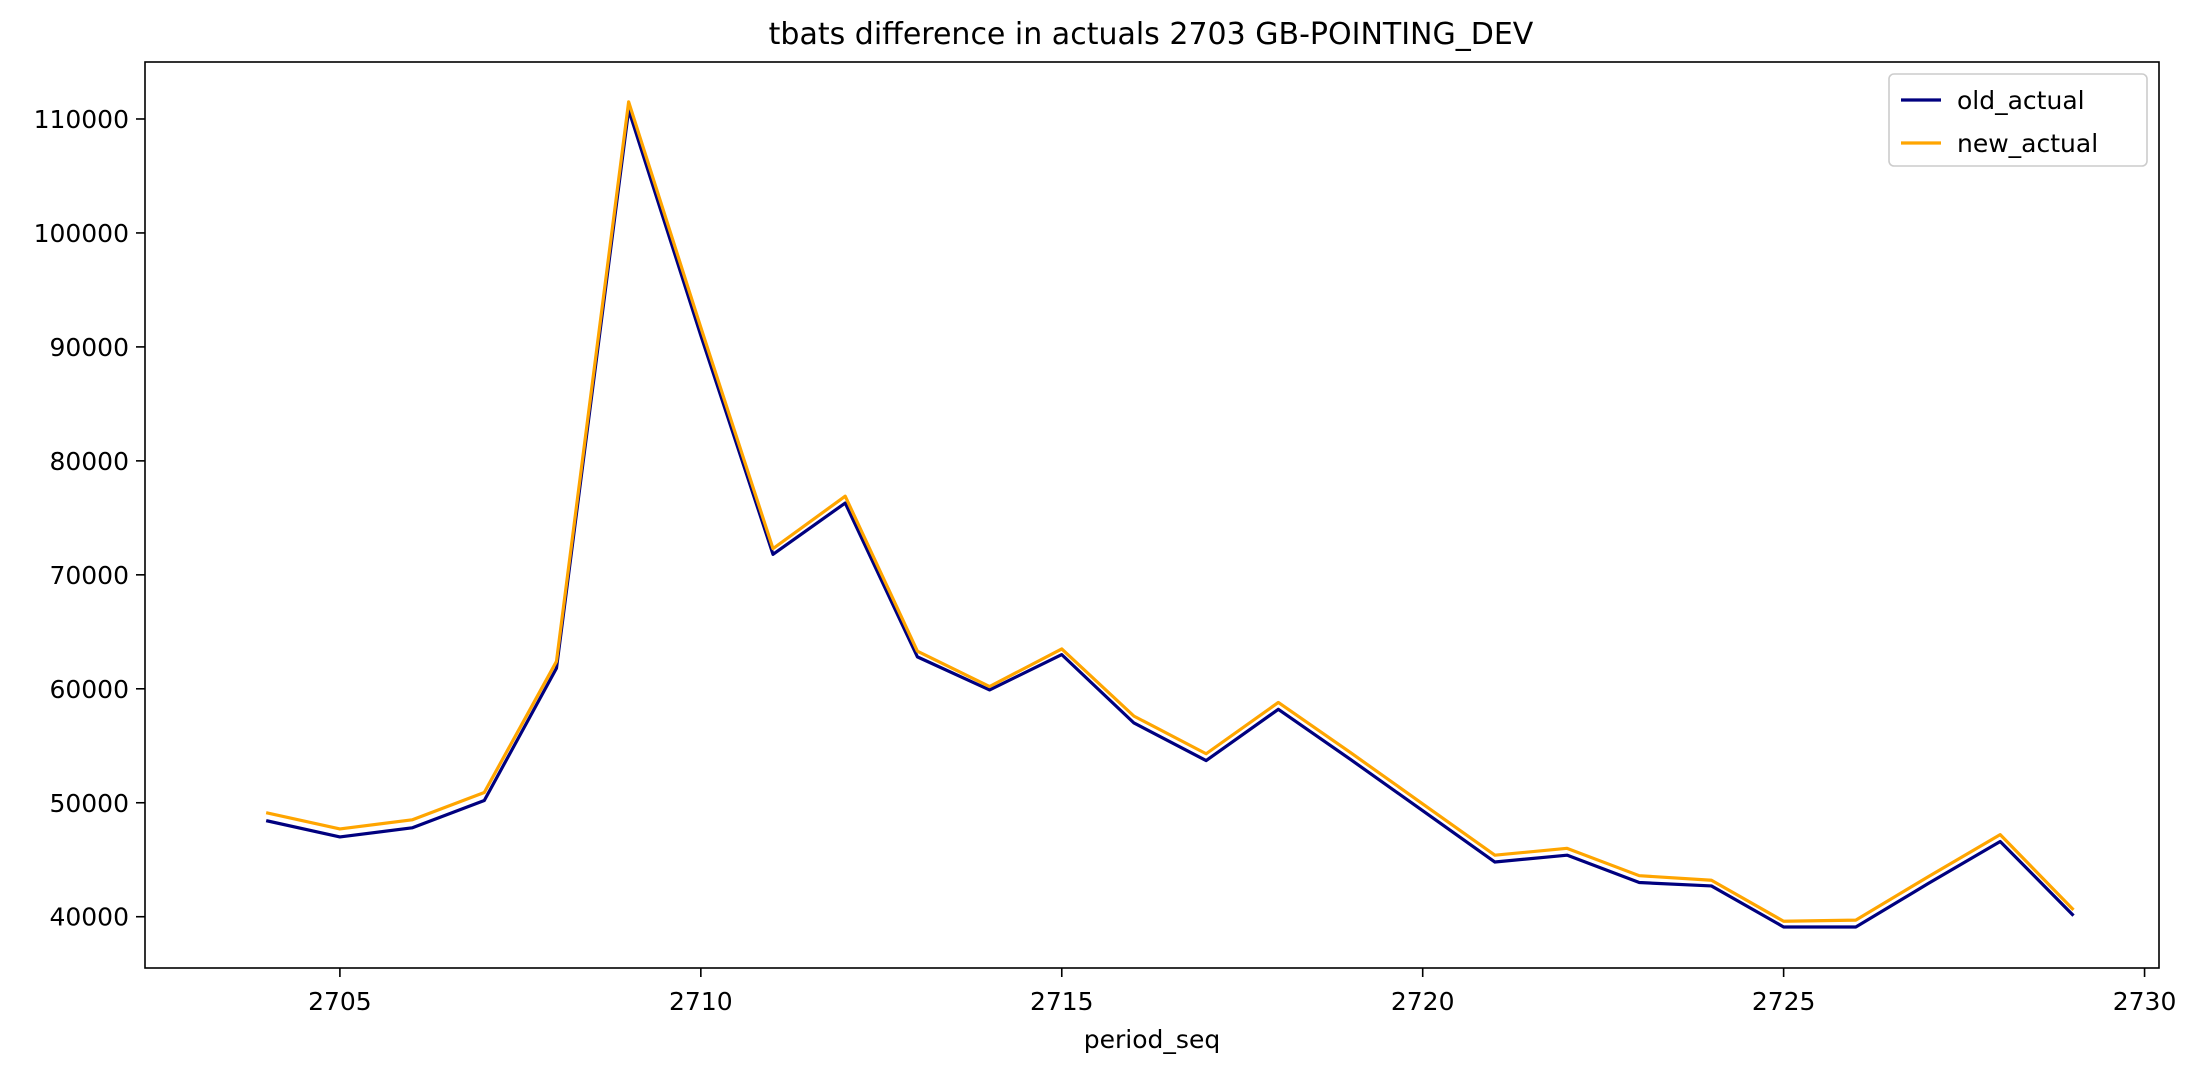 The width and height of the screenshot is (2197, 1076). What do you see at coordinates (89, 461) in the screenshot?
I see `y-tick-label: 80000` at bounding box center [89, 461].